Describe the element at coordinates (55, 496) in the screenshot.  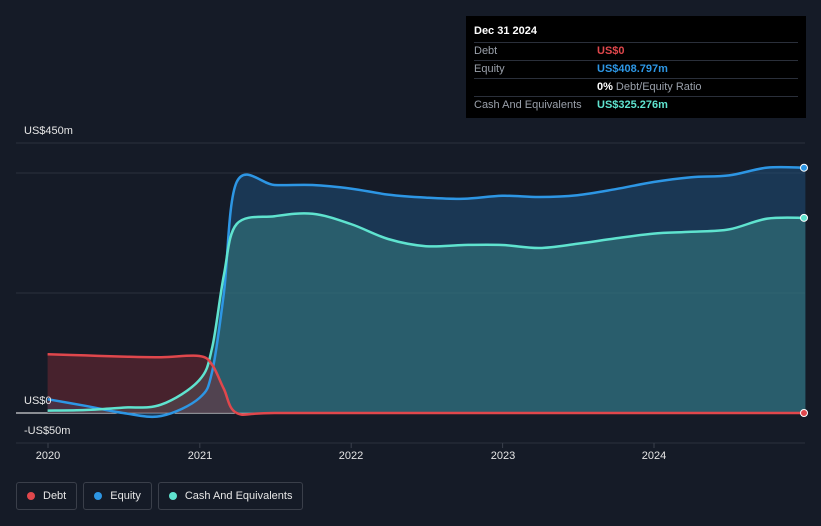
I see `legend-label: Debt` at that location.